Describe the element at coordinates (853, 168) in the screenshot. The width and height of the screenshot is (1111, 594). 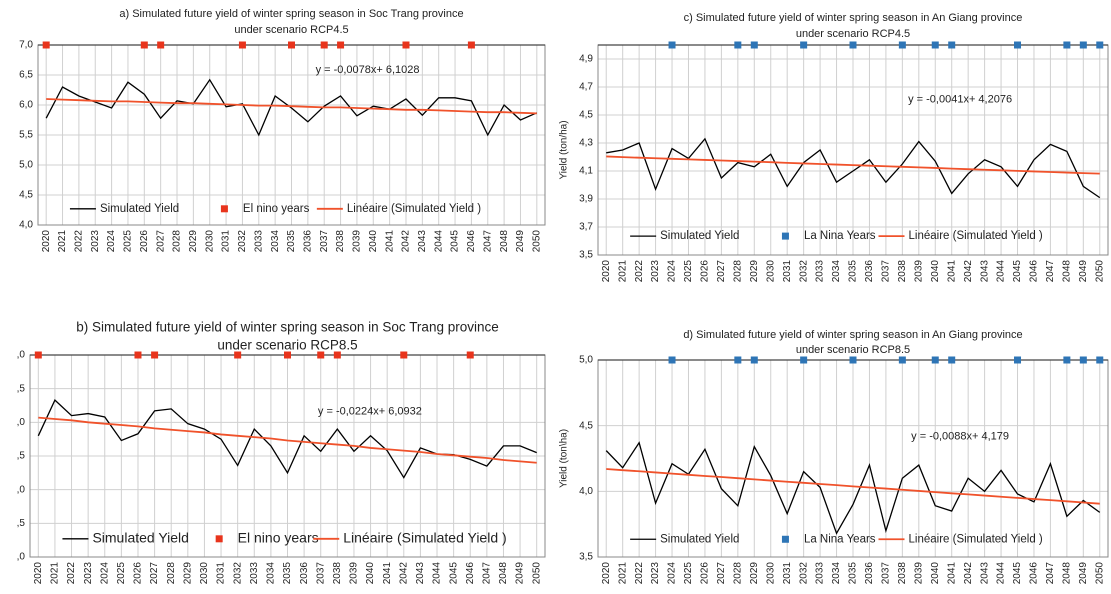
I see `yield-line` at that location.